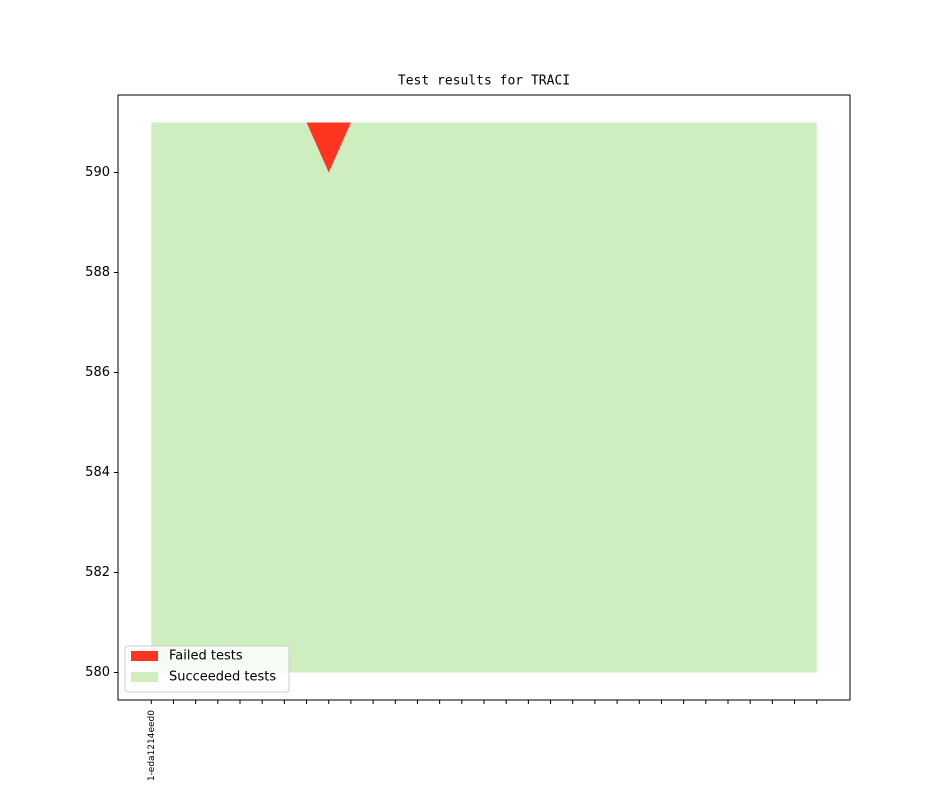 The image size is (944, 787). Describe the element at coordinates (97, 472) in the screenshot. I see `y-tick-label: 584` at that location.